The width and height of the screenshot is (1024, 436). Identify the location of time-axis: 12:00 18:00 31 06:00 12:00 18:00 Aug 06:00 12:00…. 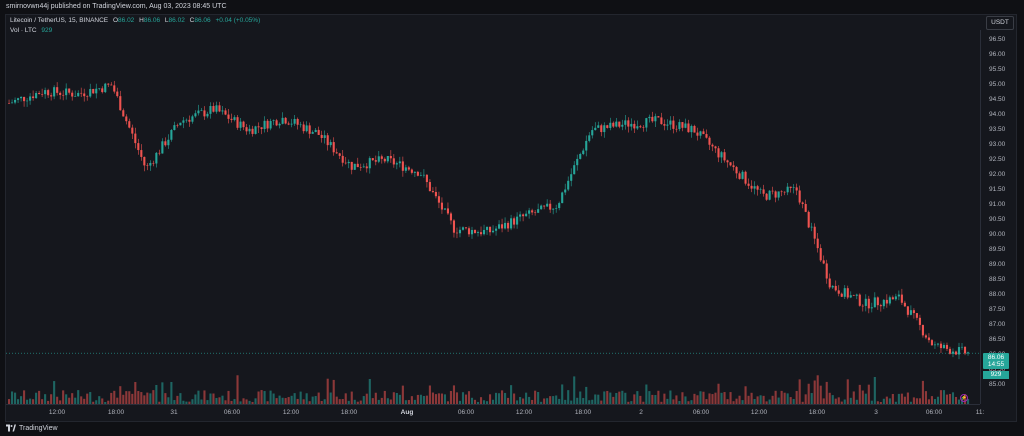
(495, 412).